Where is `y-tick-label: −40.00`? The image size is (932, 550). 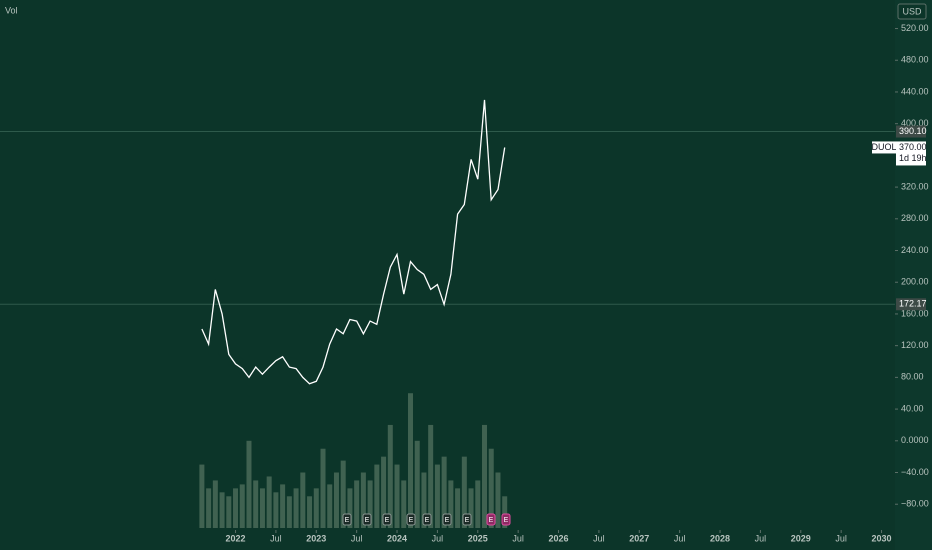 y-tick-label: −40.00 is located at coordinates (915, 472).